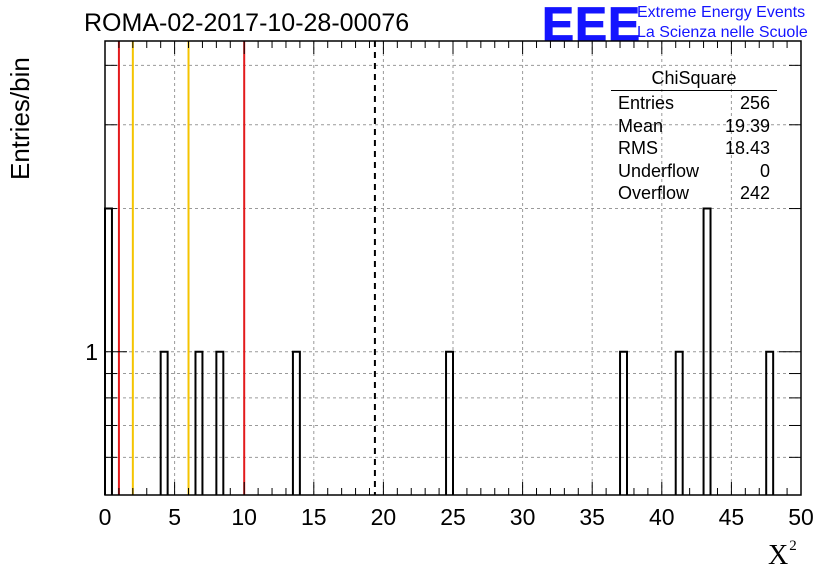 The image size is (836, 572). Describe the element at coordinates (247, 23) in the screenshot. I see `chart-title: ROMA-02-2017-10-28-00076` at that location.